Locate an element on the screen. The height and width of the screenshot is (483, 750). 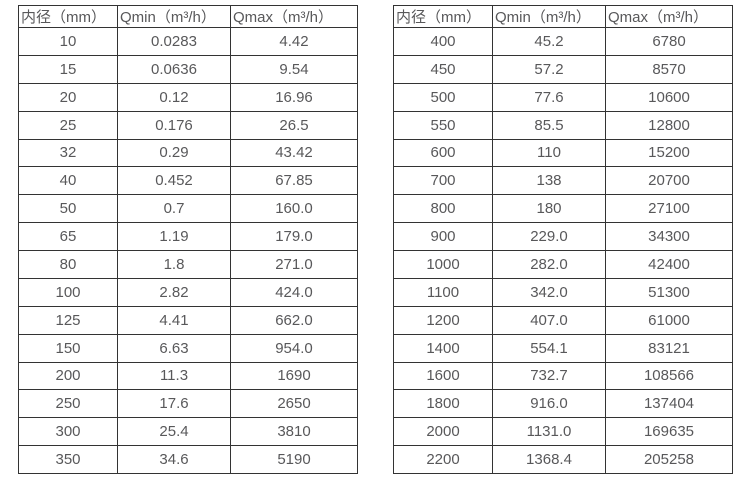
cell: 83121 is located at coordinates (669, 348).